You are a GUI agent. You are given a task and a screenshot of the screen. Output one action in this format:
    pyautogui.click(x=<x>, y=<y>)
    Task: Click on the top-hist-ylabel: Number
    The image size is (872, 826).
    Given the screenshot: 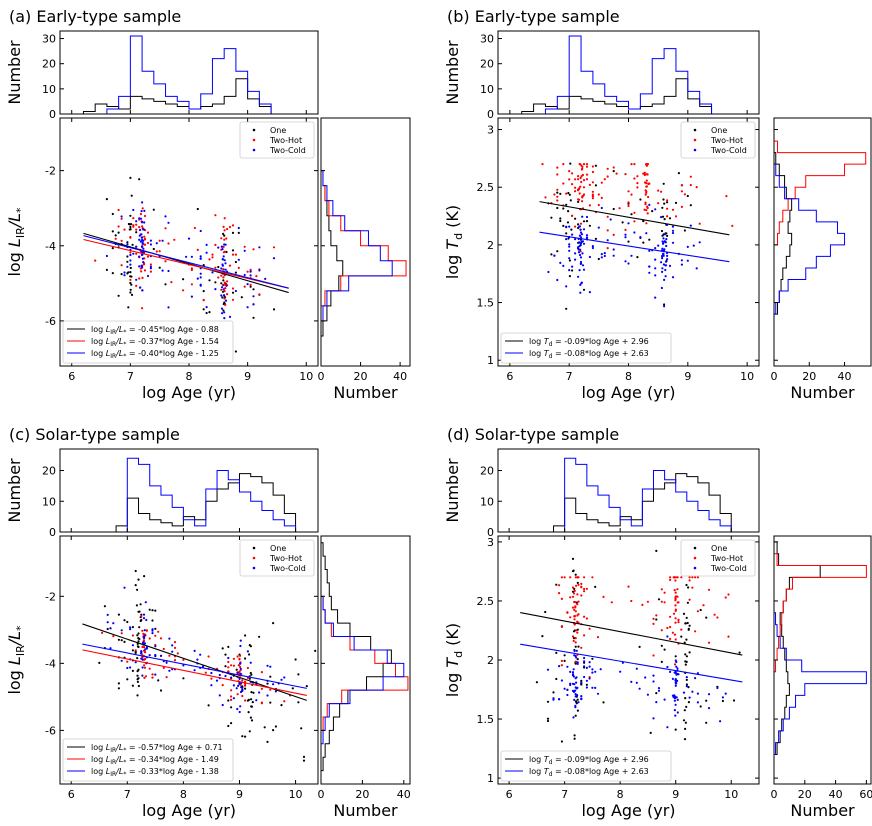 What is the action you would take?
    pyautogui.click(x=452, y=72)
    